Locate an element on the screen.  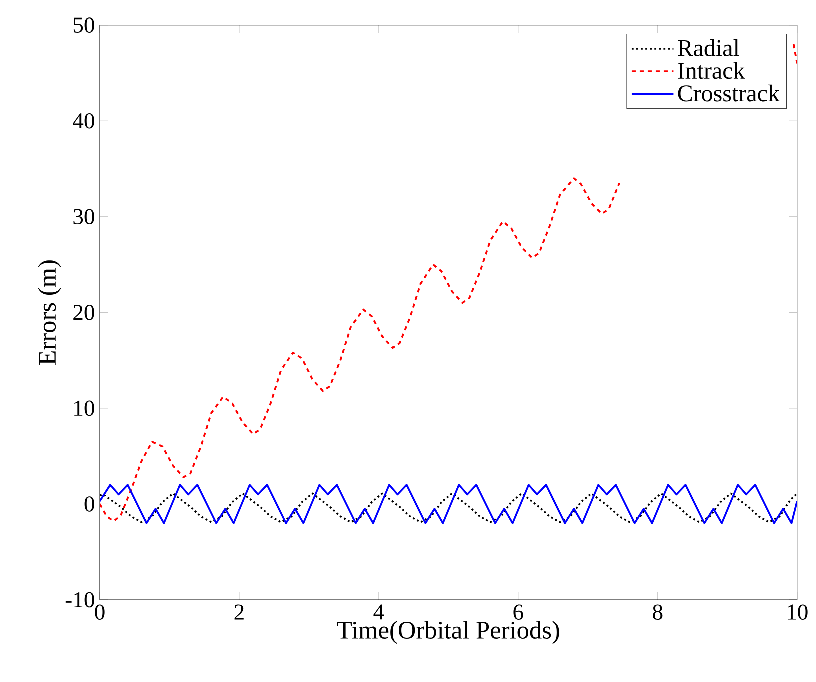
x-tick-label: 8 is located at coordinates (658, 612).